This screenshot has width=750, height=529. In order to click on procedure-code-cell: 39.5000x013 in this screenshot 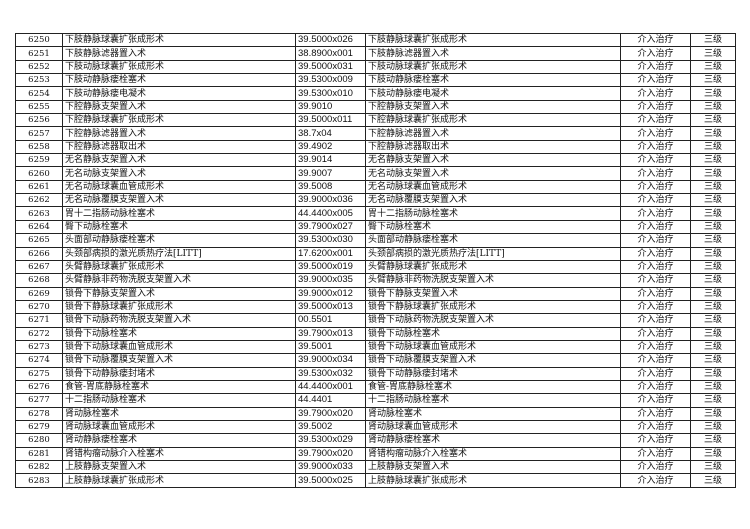, I will do `click(330, 307)`.